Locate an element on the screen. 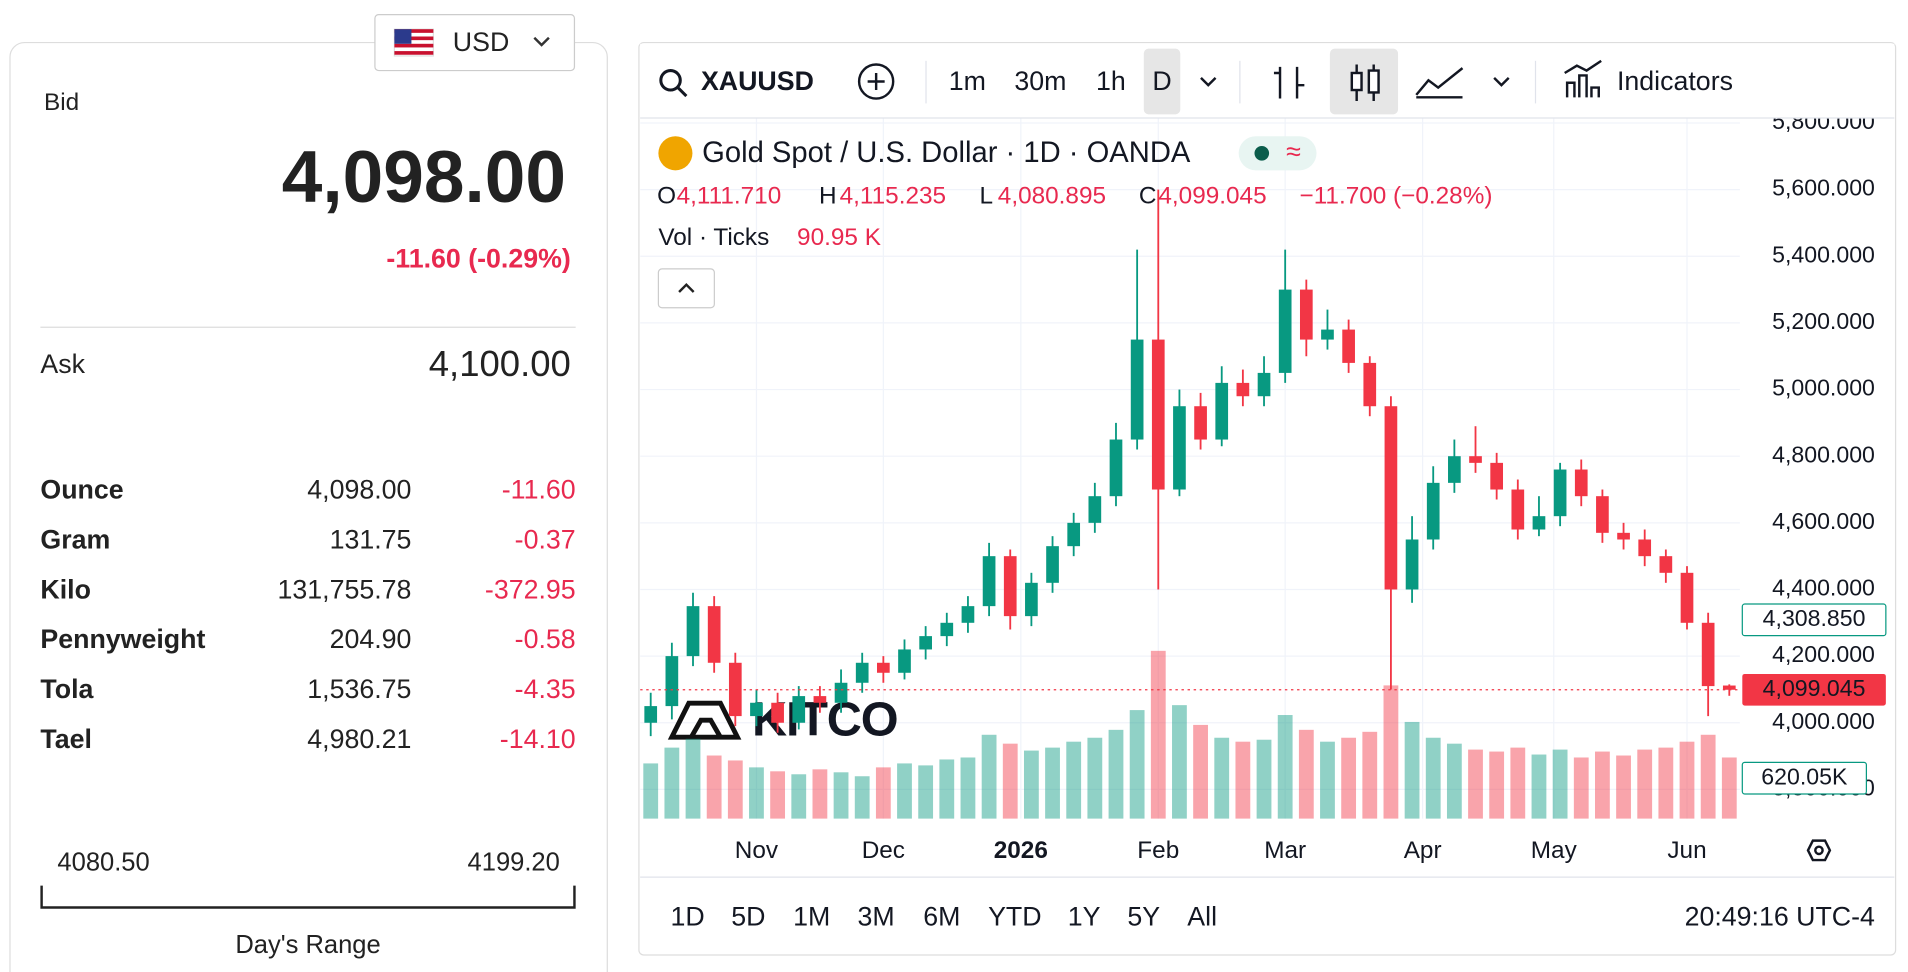 The width and height of the screenshot is (1908, 972). unit-price: 4,098.00 is located at coordinates (359, 490).